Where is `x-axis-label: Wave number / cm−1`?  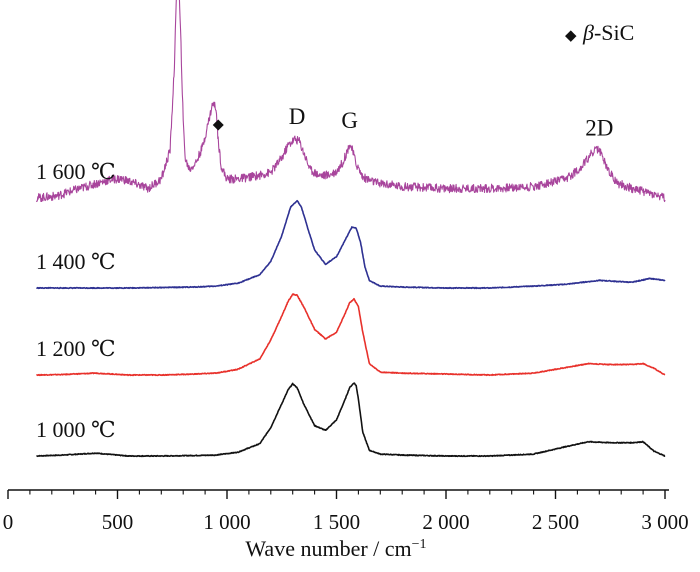 x-axis-label: Wave number / cm−1 is located at coordinates (335, 548).